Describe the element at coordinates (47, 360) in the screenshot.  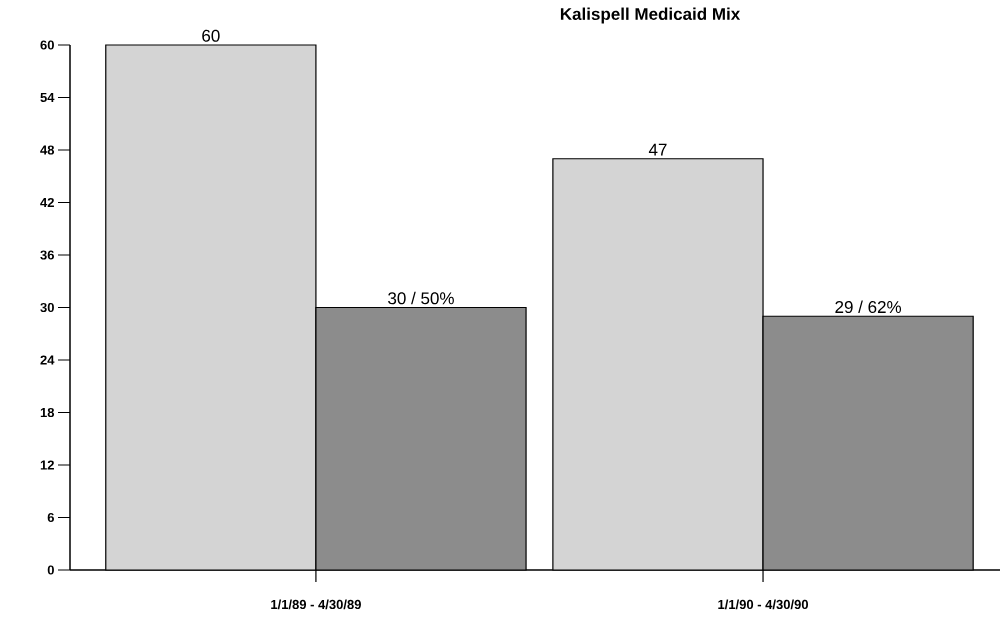
I see `y-tick-label: 24` at that location.